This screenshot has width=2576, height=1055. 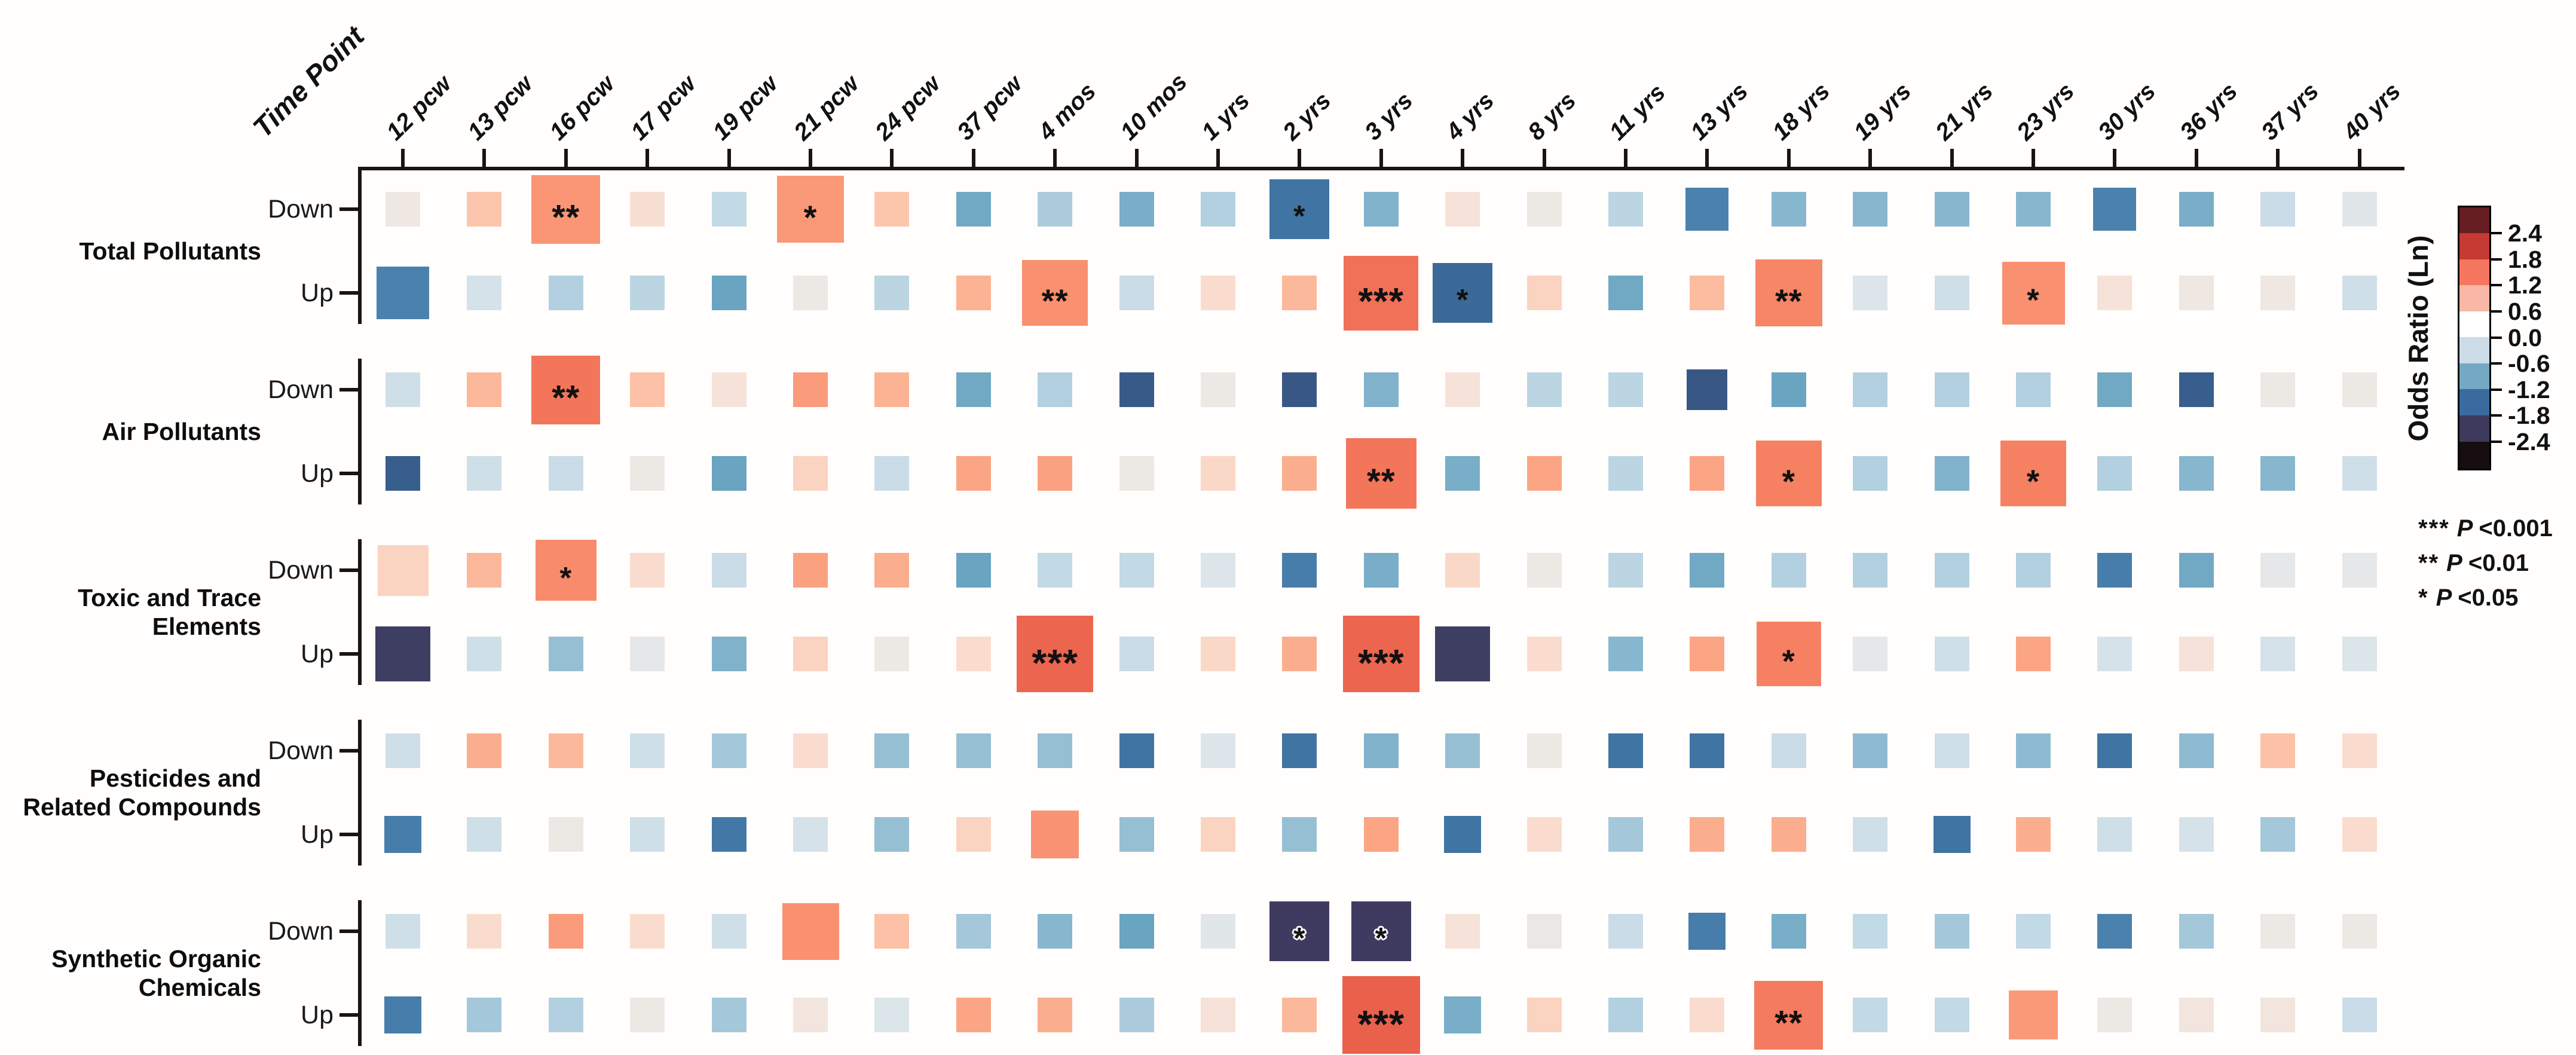 I want to click on significance-legend-item: *** P <0.001, so click(x=2485, y=528).